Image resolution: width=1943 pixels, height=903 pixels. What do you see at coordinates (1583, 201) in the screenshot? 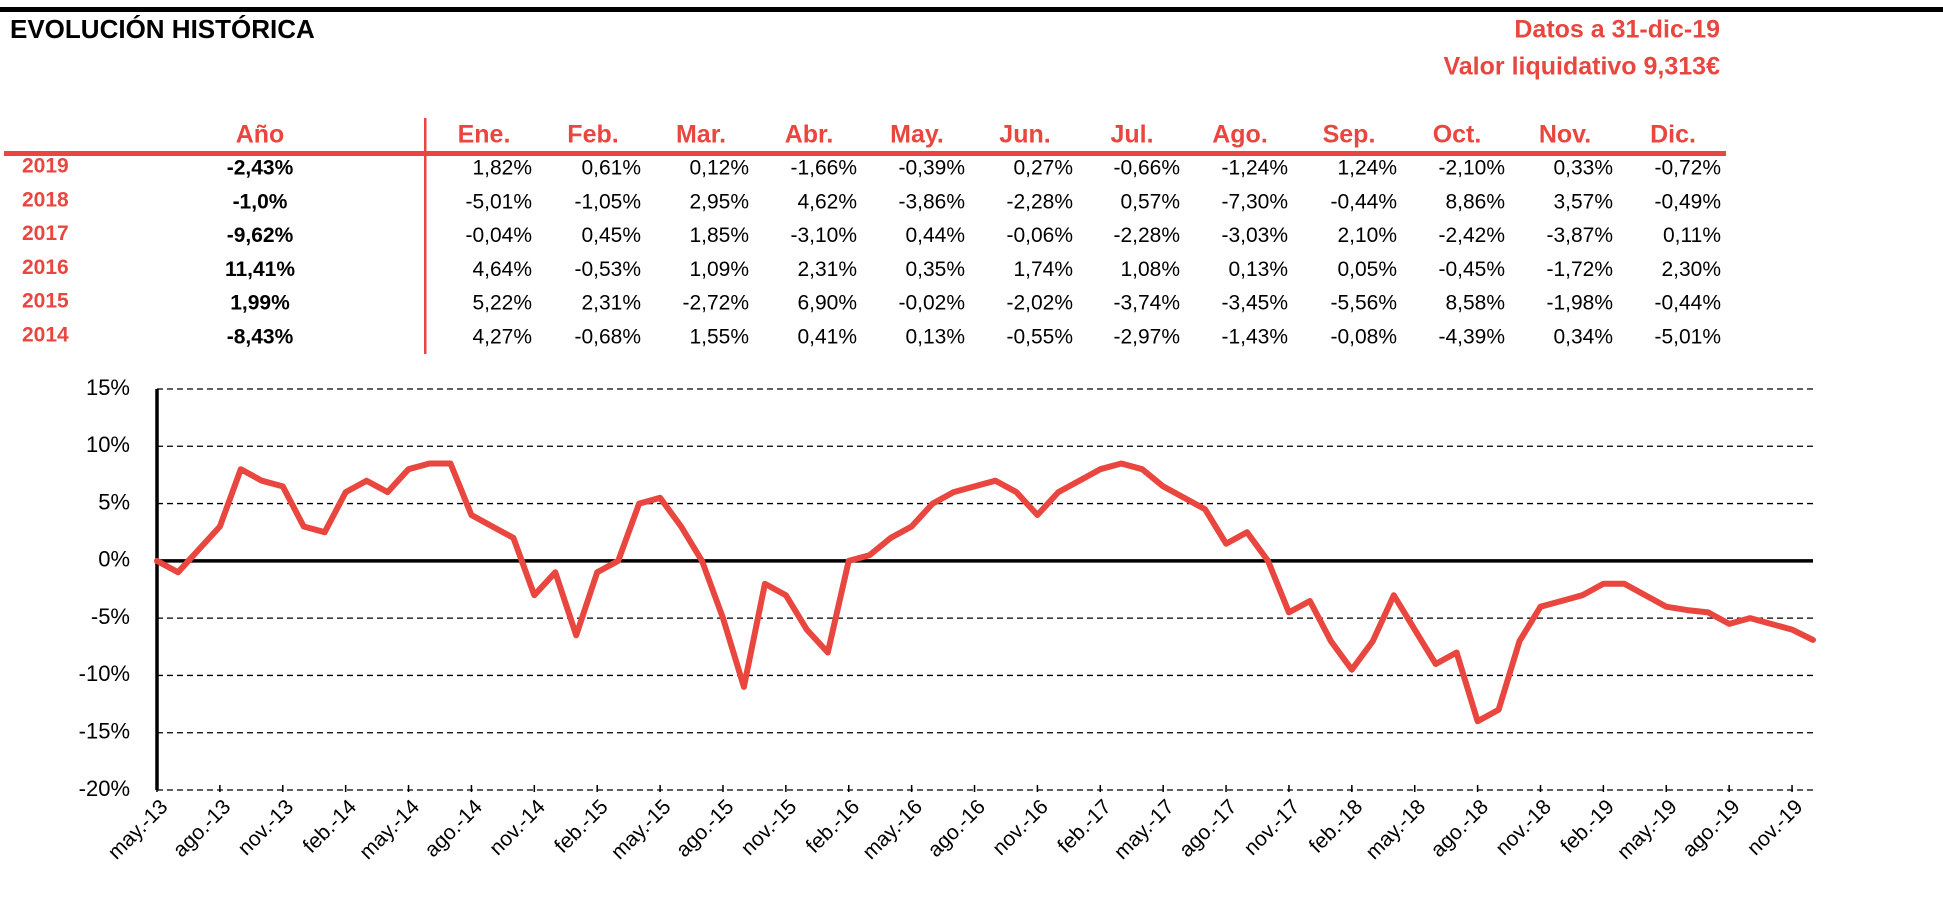
I see `month-cell: 3,57%` at bounding box center [1583, 201].